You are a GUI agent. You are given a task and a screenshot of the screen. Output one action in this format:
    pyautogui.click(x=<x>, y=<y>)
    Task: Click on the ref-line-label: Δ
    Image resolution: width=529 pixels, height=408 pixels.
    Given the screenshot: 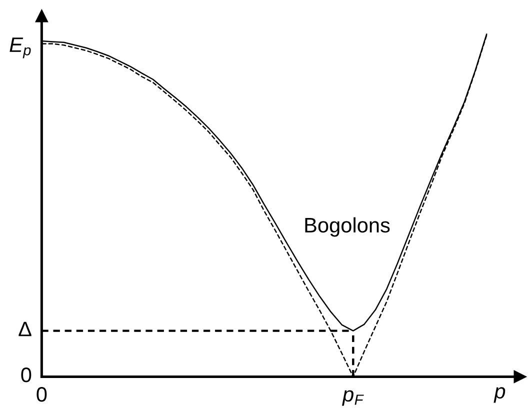 What is the action you would take?
    pyautogui.click(x=25, y=329)
    